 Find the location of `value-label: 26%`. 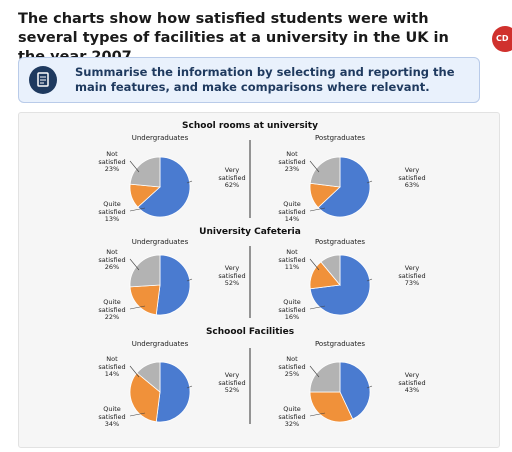

value-label: 26% is located at coordinates (112, 267).